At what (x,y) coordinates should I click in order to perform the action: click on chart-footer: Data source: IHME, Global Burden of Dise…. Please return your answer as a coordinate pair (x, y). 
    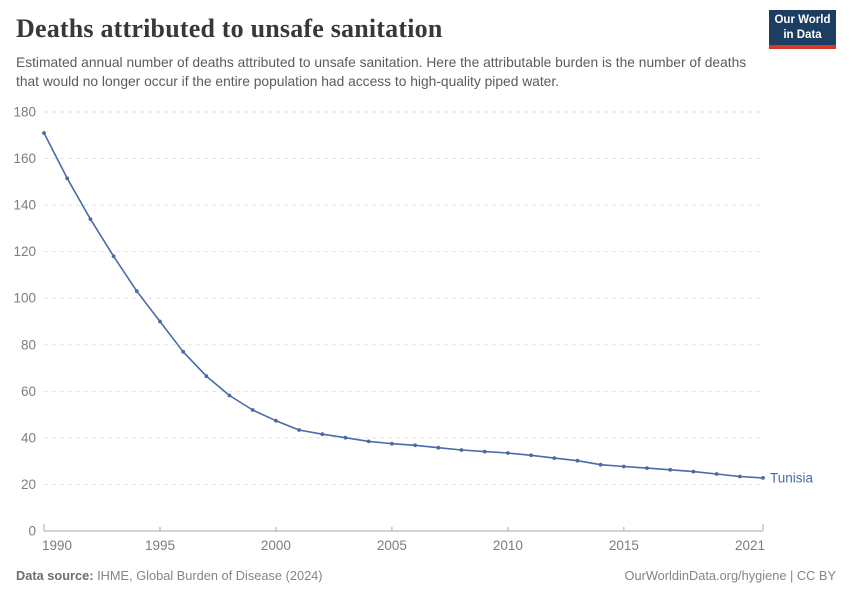
    Looking at the image, I should click on (426, 575).